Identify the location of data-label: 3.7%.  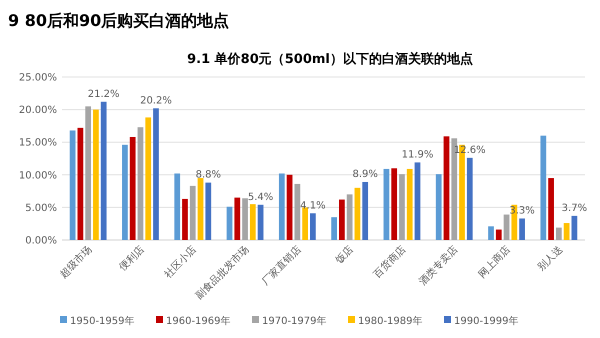
(575, 208).